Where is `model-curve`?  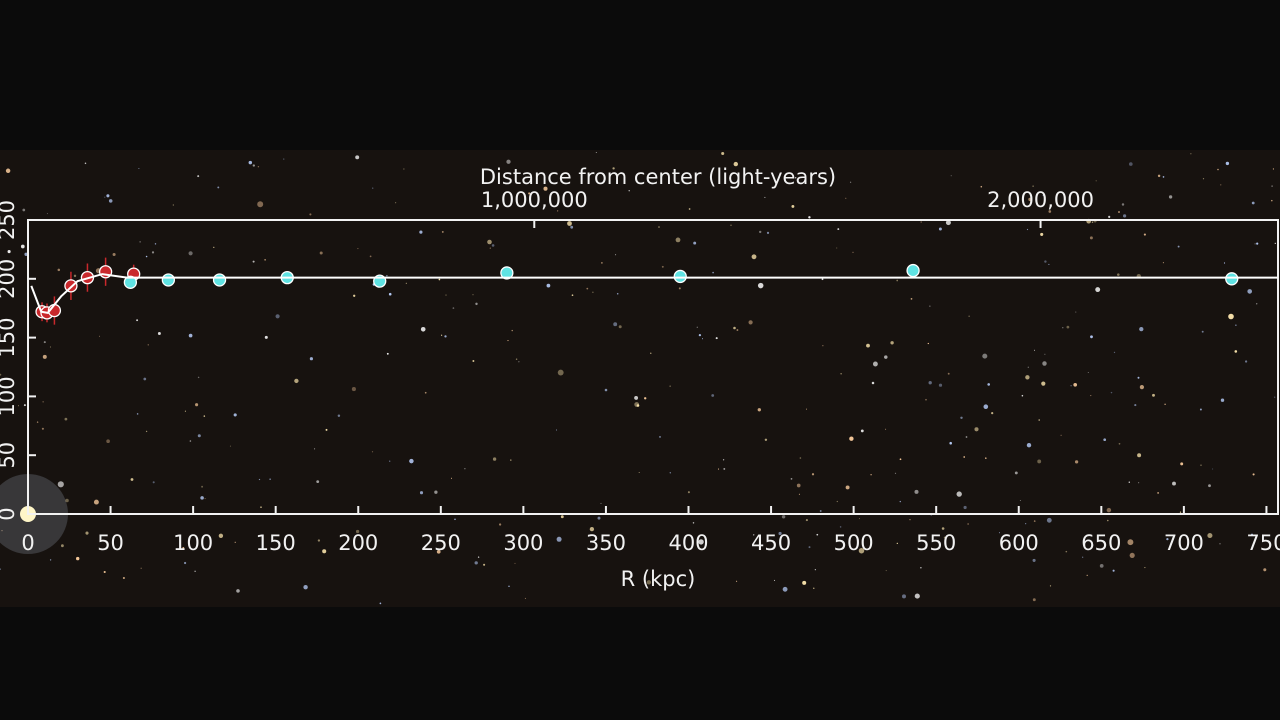
model-curve is located at coordinates (654, 293).